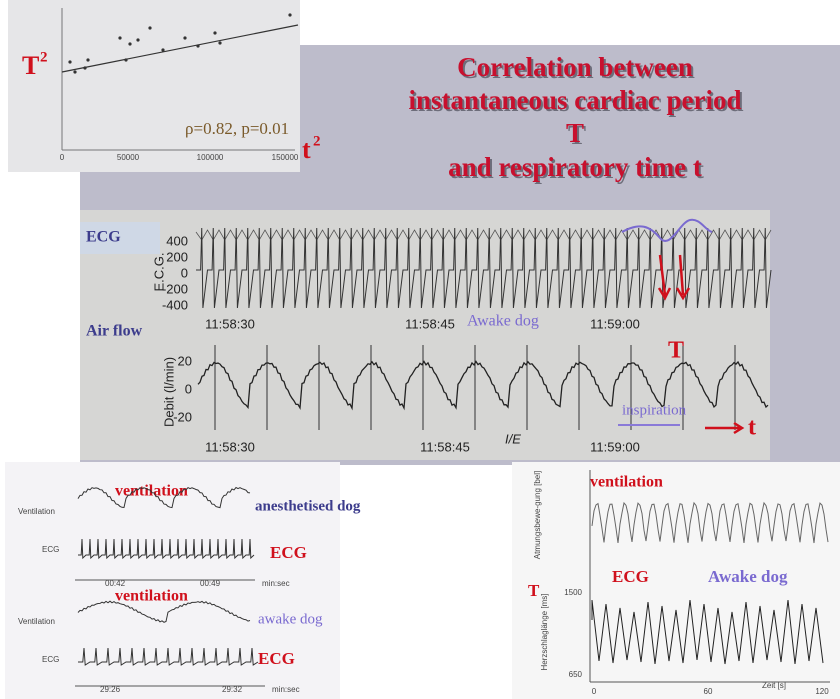 Image resolution: width=840 pixels, height=699 pixels. I want to click on title-line: instantaneous cardiac period, so click(574, 100).